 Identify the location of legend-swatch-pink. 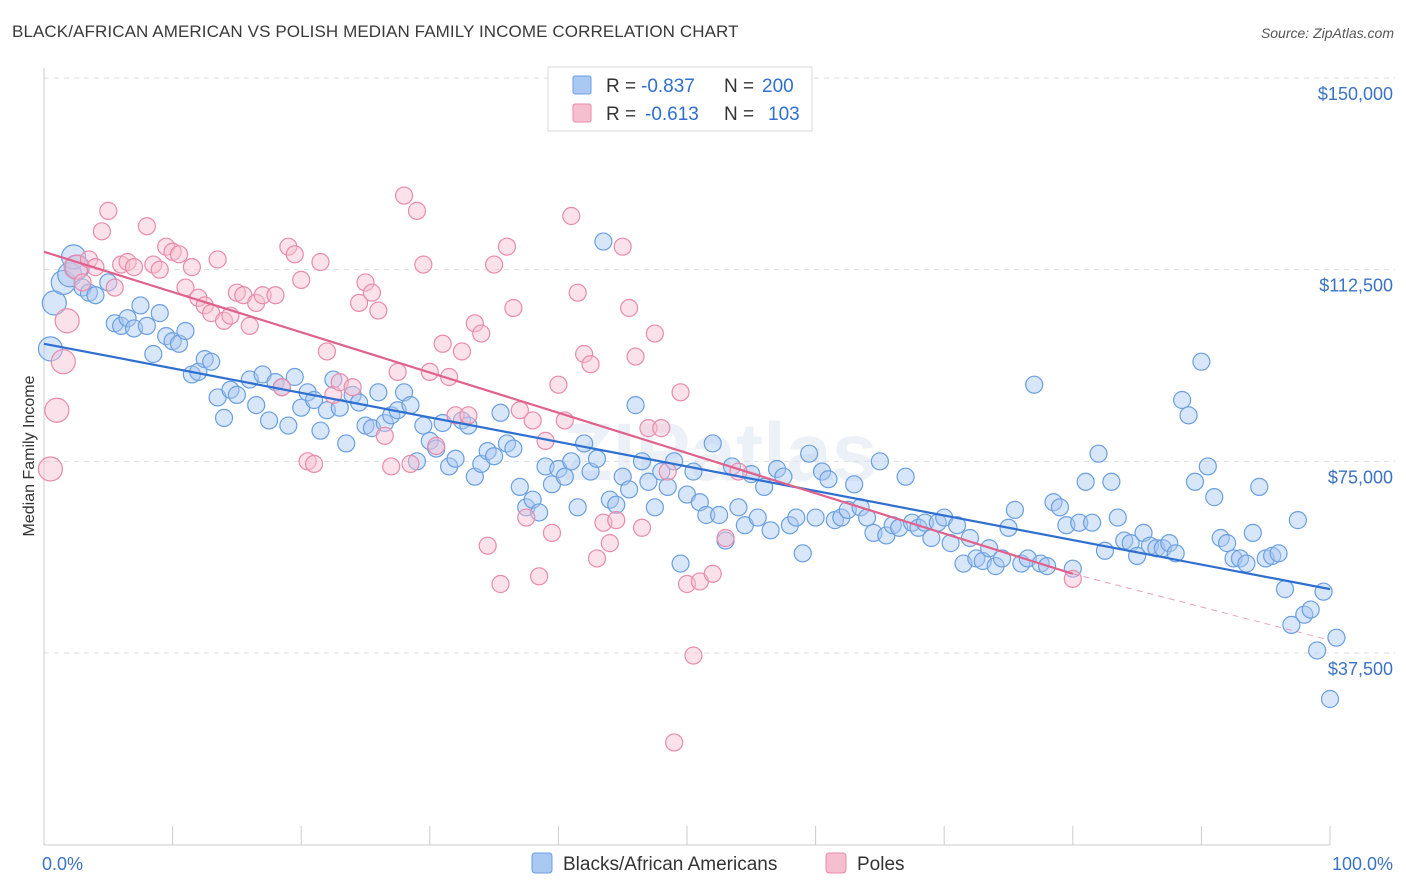
(582, 113).